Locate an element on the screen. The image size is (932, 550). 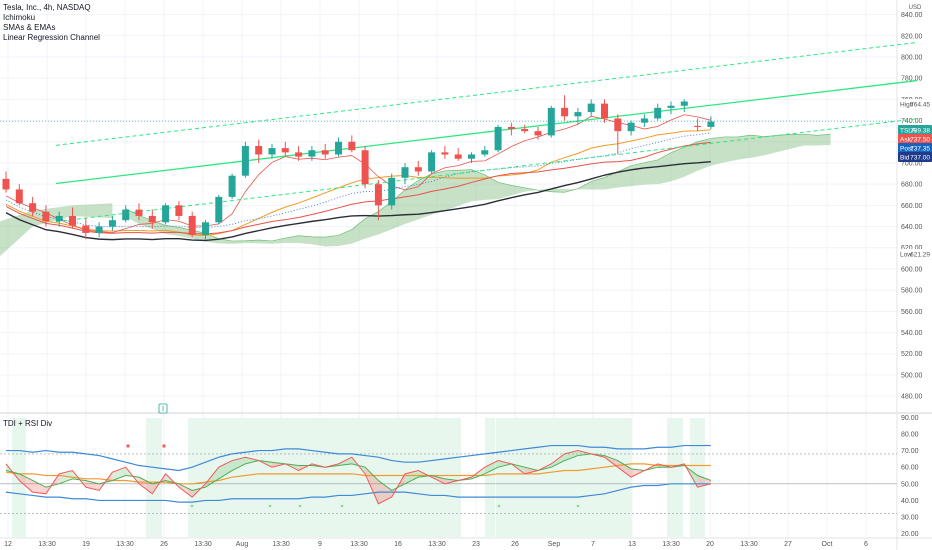
tdi-tick-label: 40.00 is located at coordinates (910, 501).